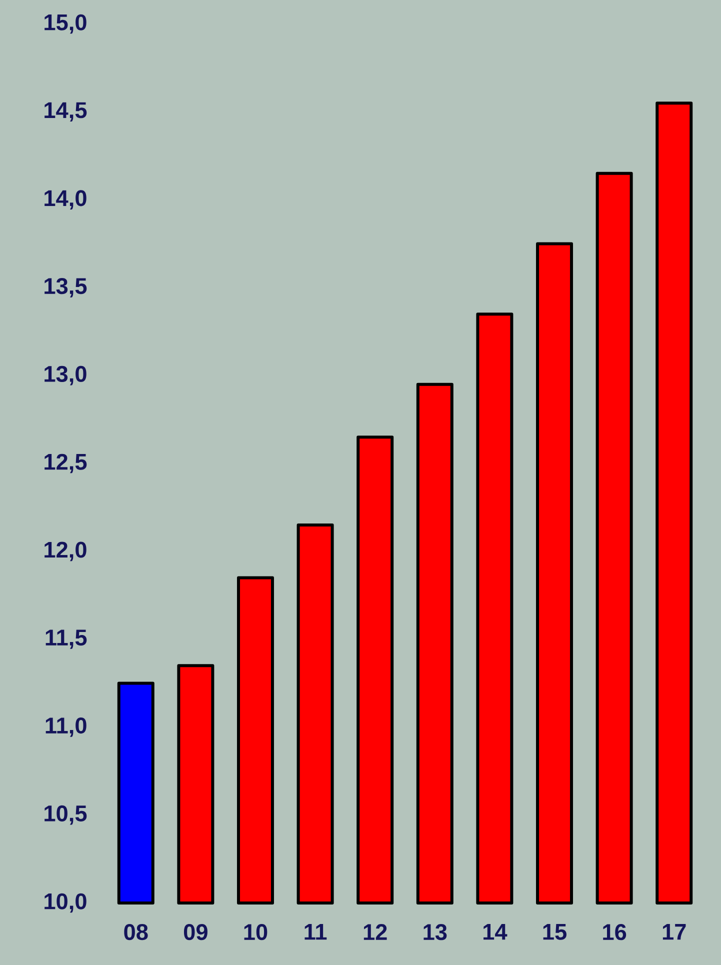 This screenshot has height=965, width=721. I want to click on x-tick-label: 17, so click(674, 932).